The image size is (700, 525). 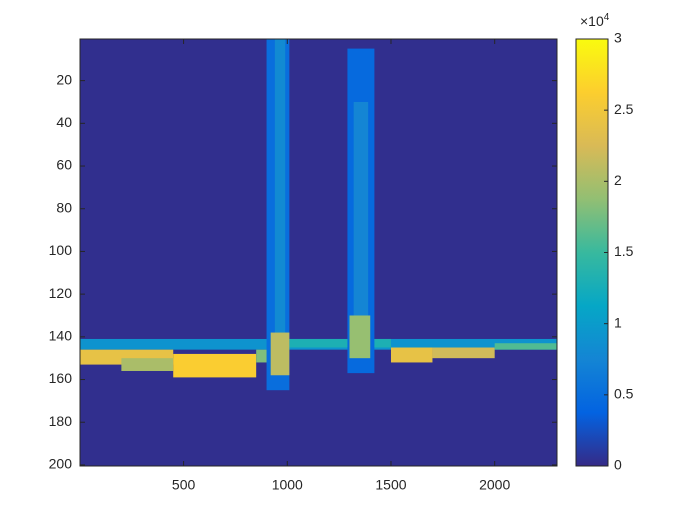 What do you see at coordinates (390, 485) in the screenshot?
I see `x-tick-label: 1500` at bounding box center [390, 485].